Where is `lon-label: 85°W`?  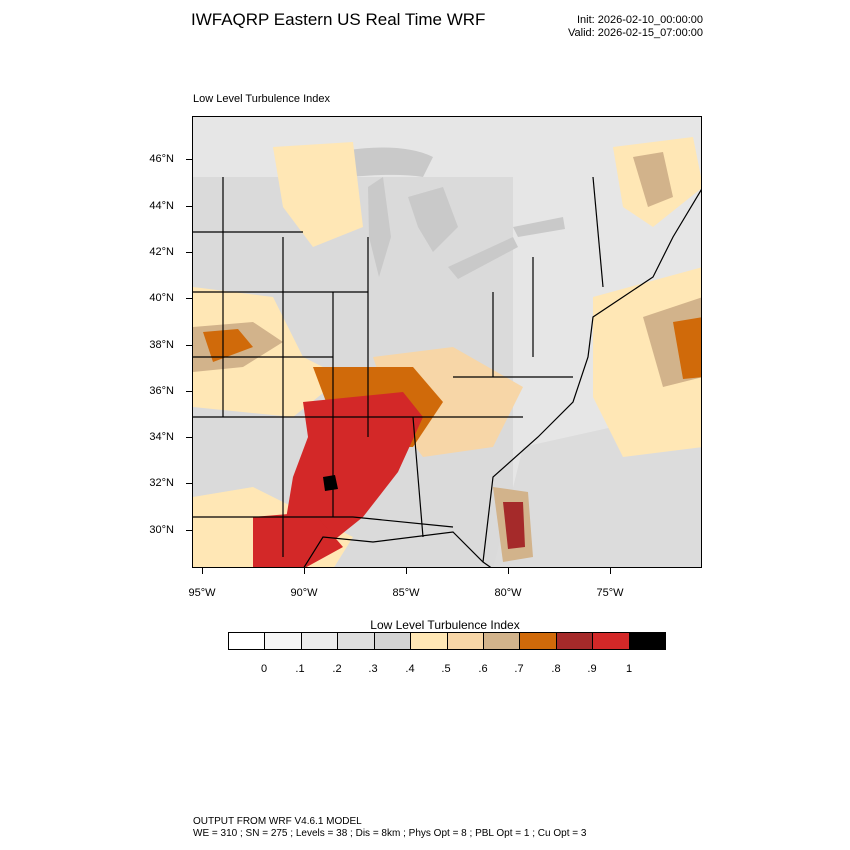 lon-label: 85°W is located at coordinates (406, 593).